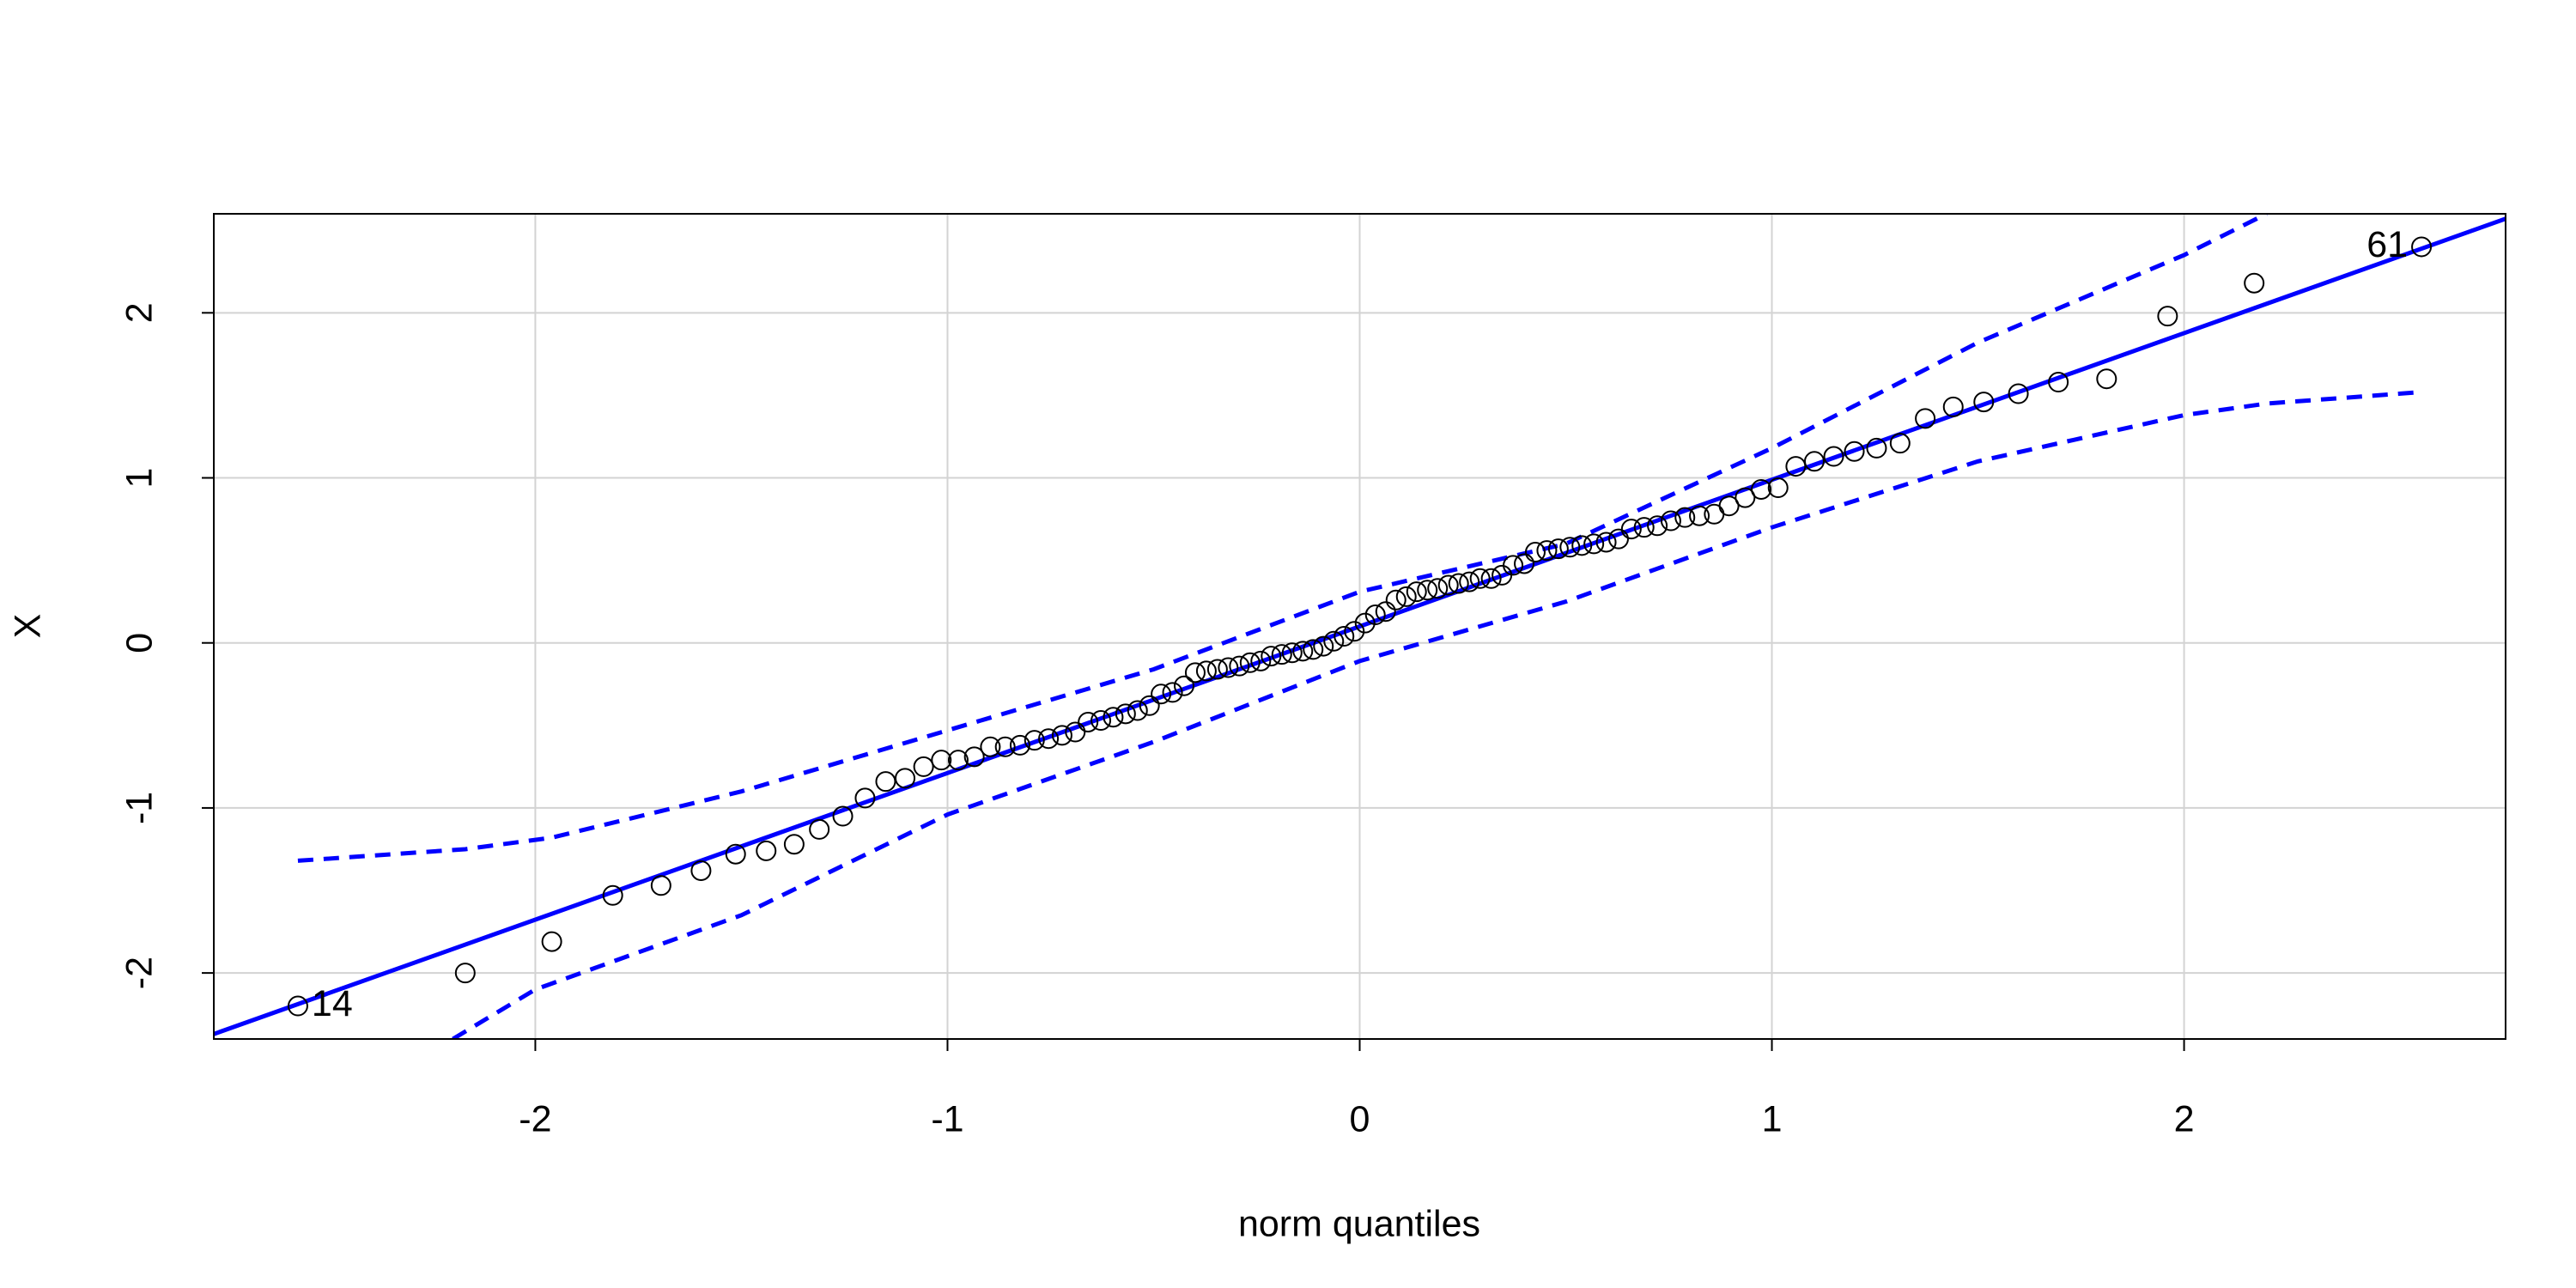 Image resolution: width=2576 pixels, height=1288 pixels. What do you see at coordinates (535, 1118) in the screenshot?
I see `x-tick-label: -2` at bounding box center [535, 1118].